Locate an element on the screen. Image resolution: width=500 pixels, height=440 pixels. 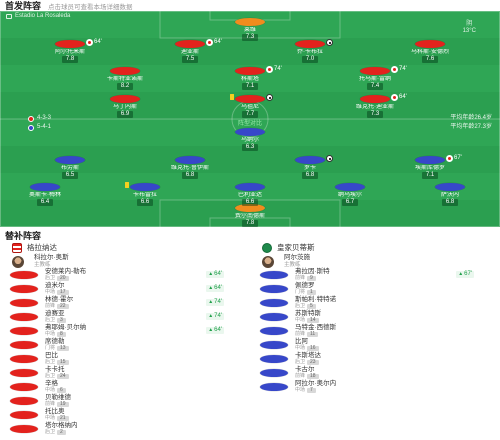
sub-in-minute: ▲ 64' is located at coordinates (215, 274).